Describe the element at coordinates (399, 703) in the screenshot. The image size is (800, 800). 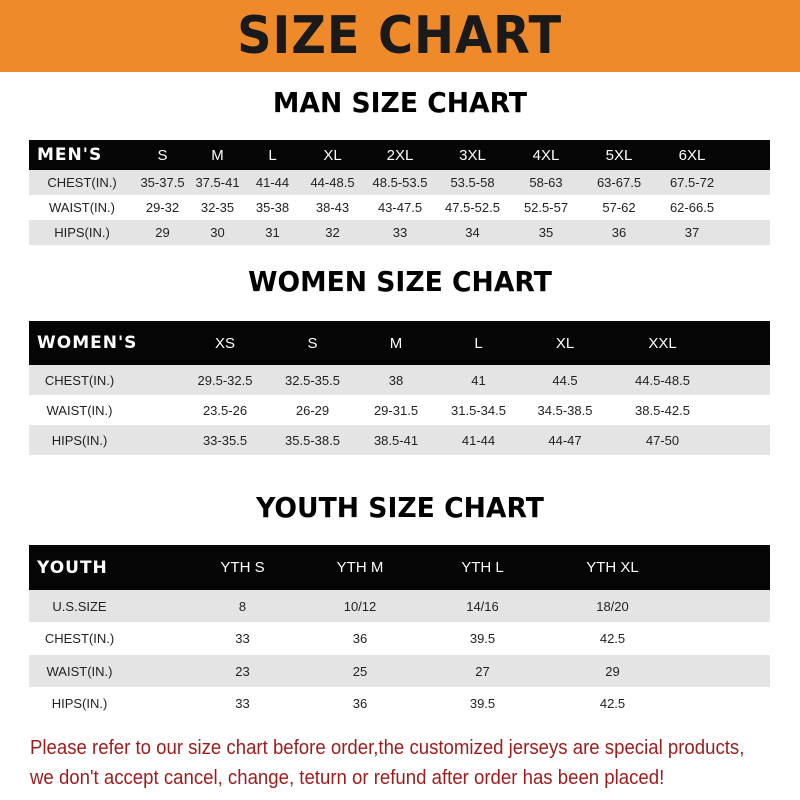
I see `youth-row: HIPS(IN.) 33 36 39.5 42.5` at that location.